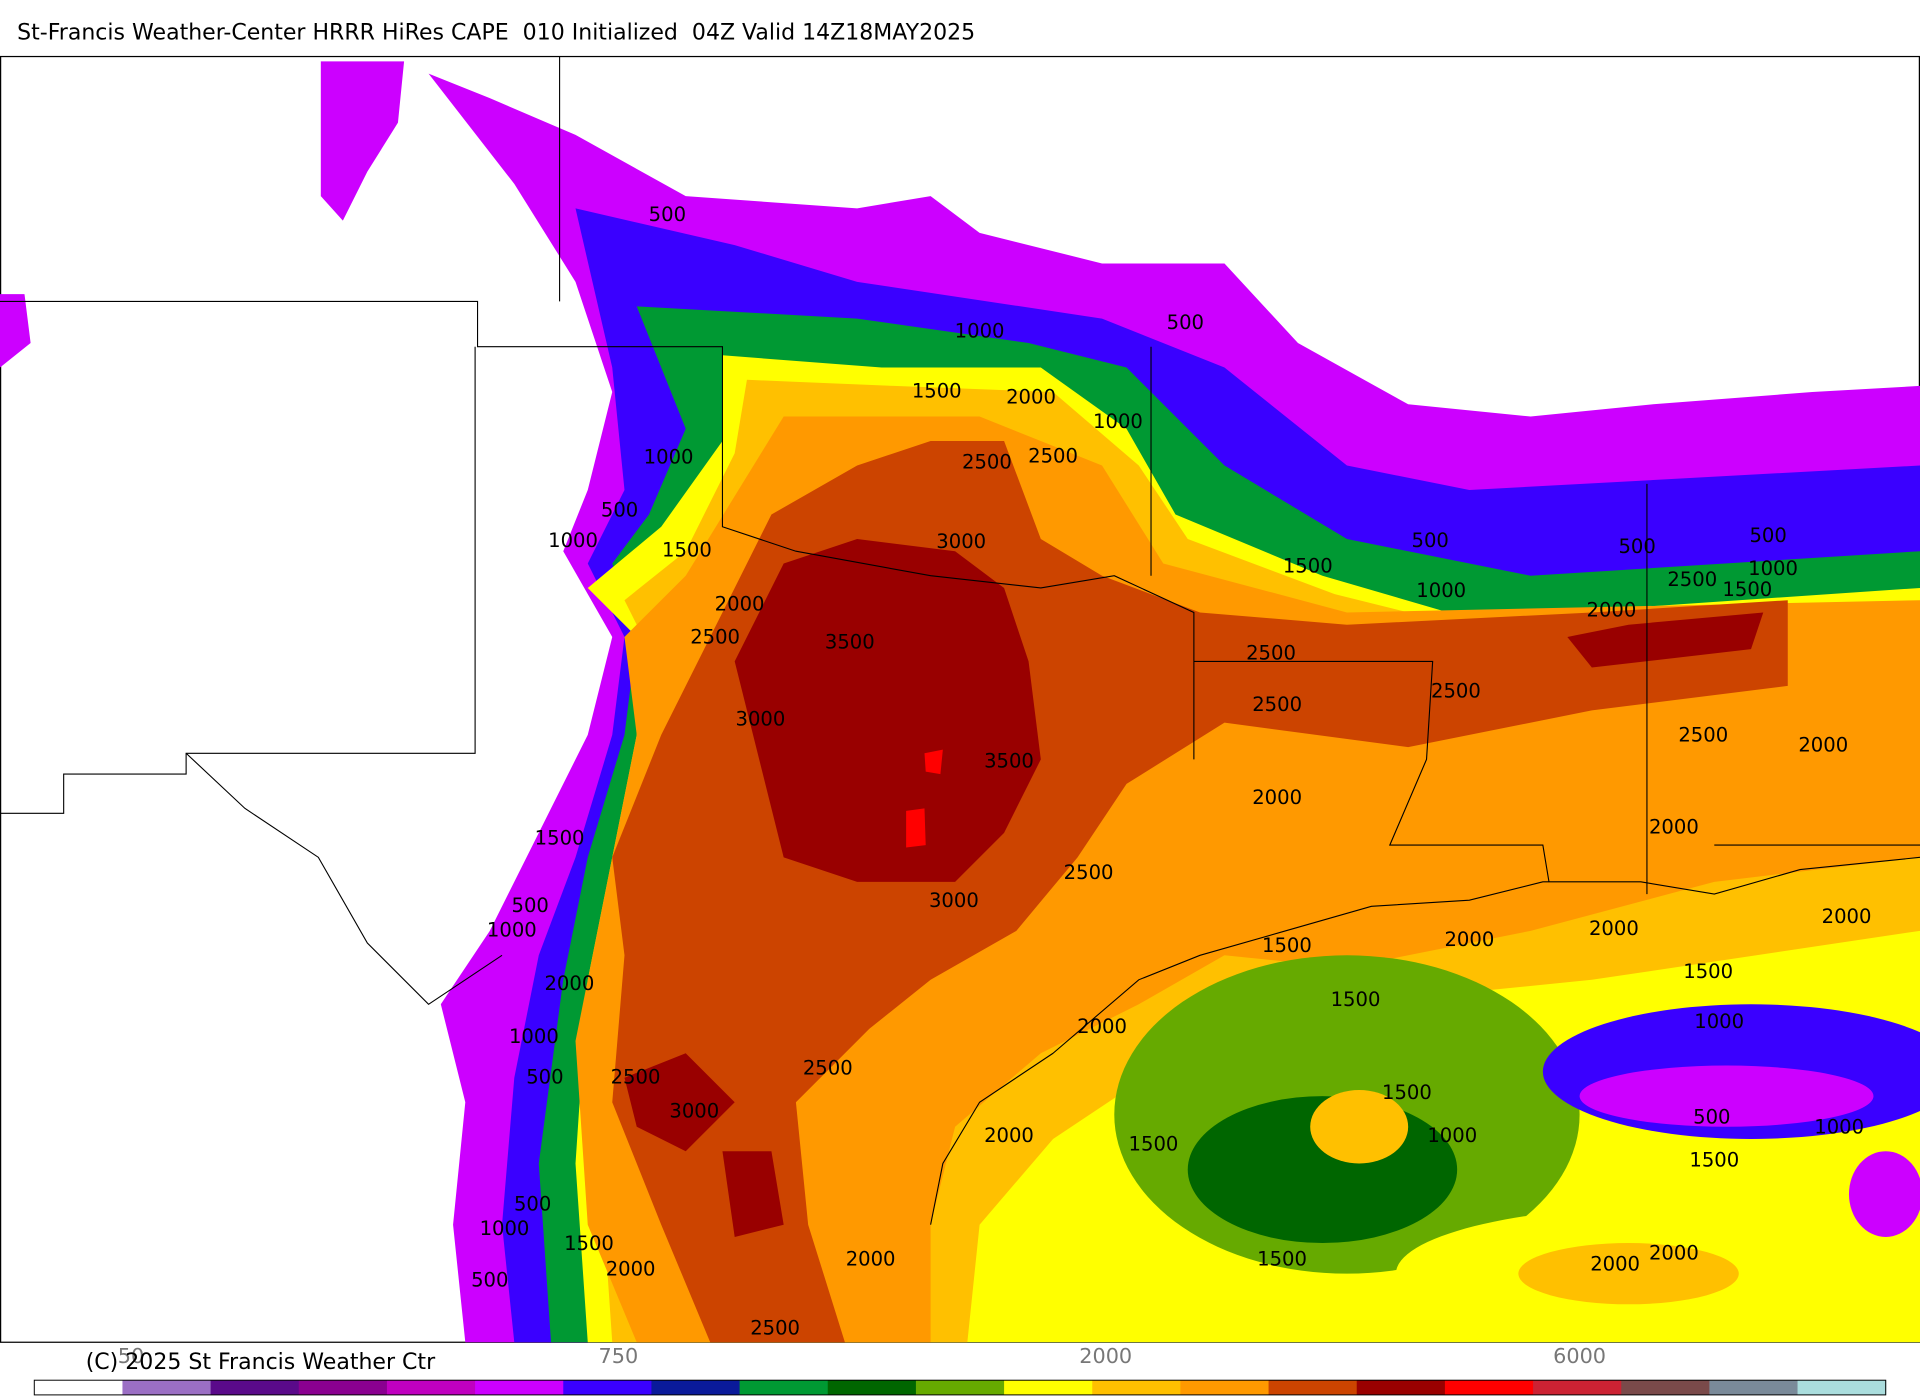  I want to click on colorbar-label: 50, so click(131, 1356).